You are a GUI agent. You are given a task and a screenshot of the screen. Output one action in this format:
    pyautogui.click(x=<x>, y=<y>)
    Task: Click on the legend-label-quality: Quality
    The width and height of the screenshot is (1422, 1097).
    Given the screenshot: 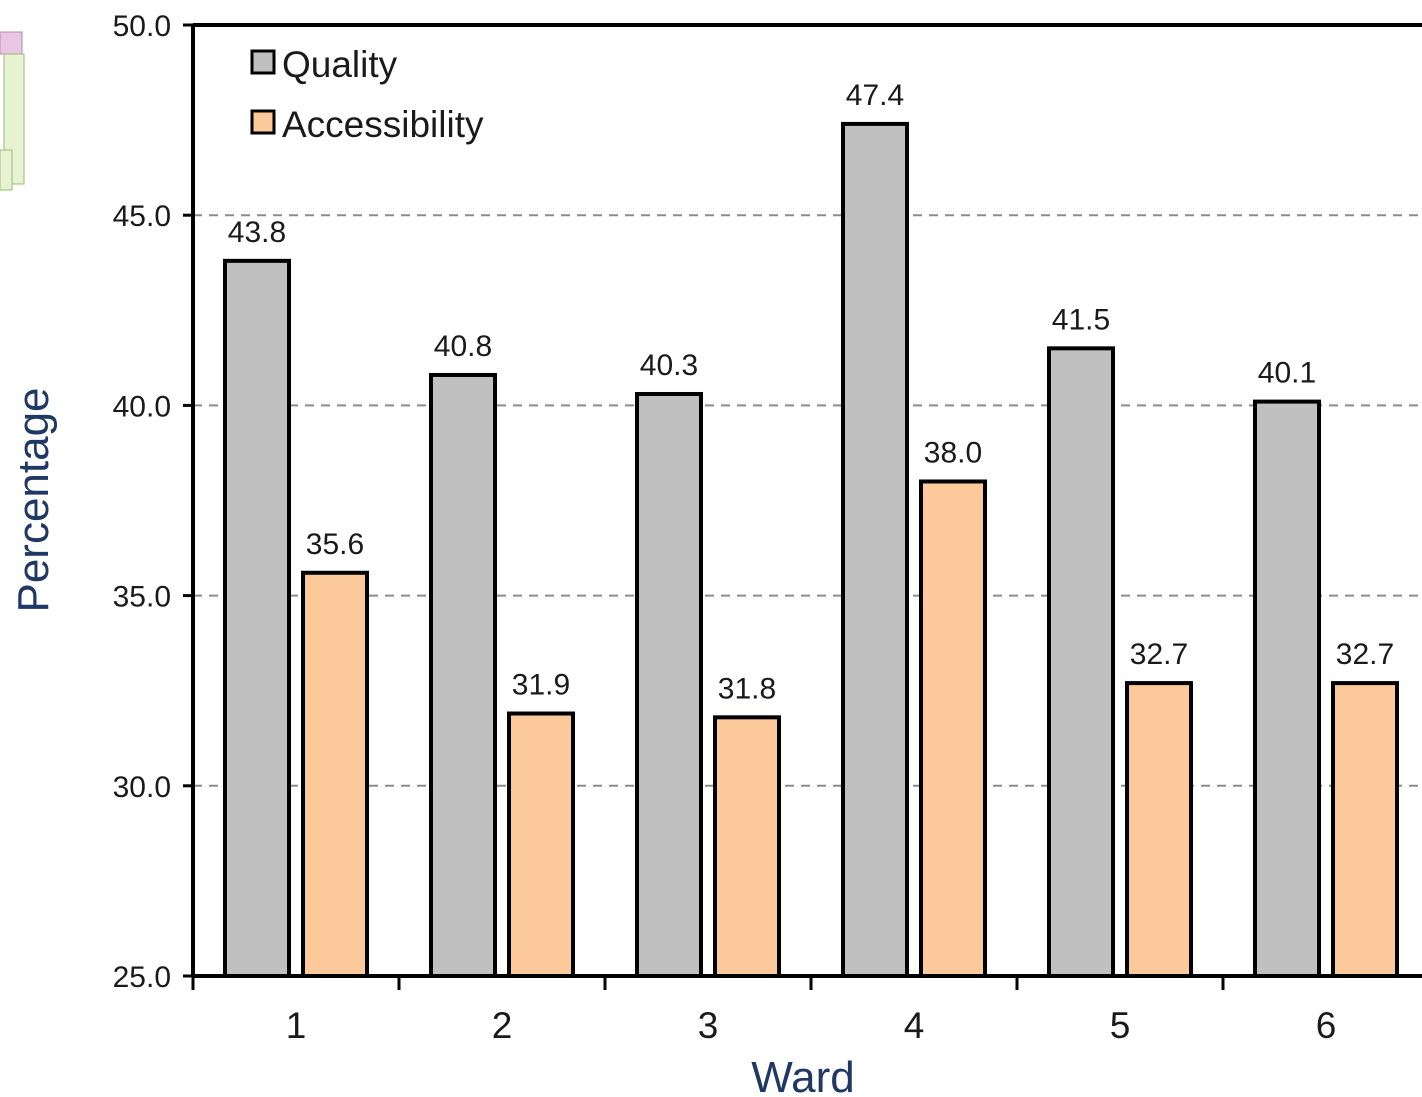 What is the action you would take?
    pyautogui.click(x=340, y=64)
    